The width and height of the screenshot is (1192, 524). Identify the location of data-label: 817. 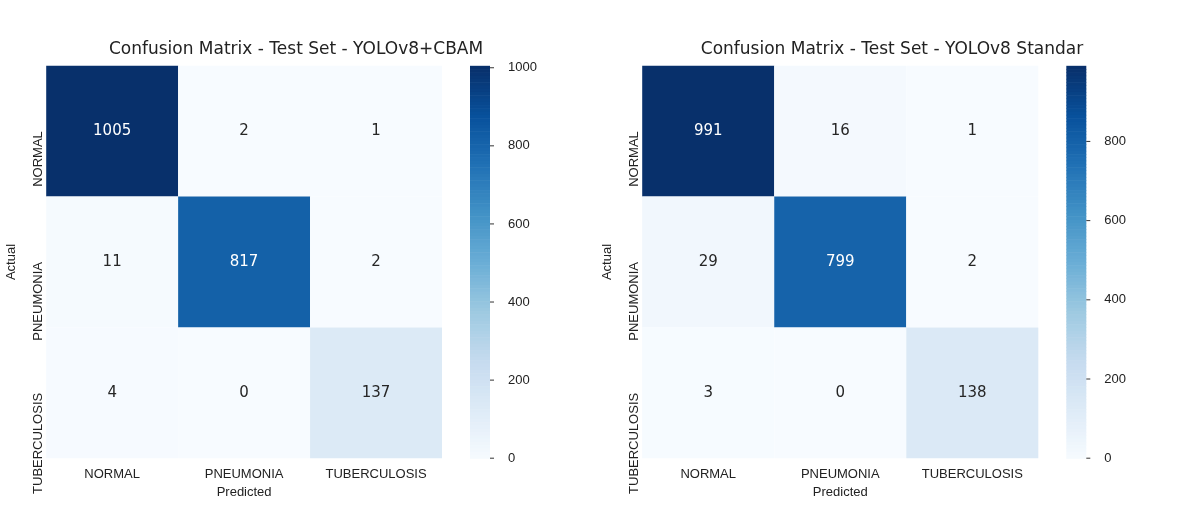
(244, 260).